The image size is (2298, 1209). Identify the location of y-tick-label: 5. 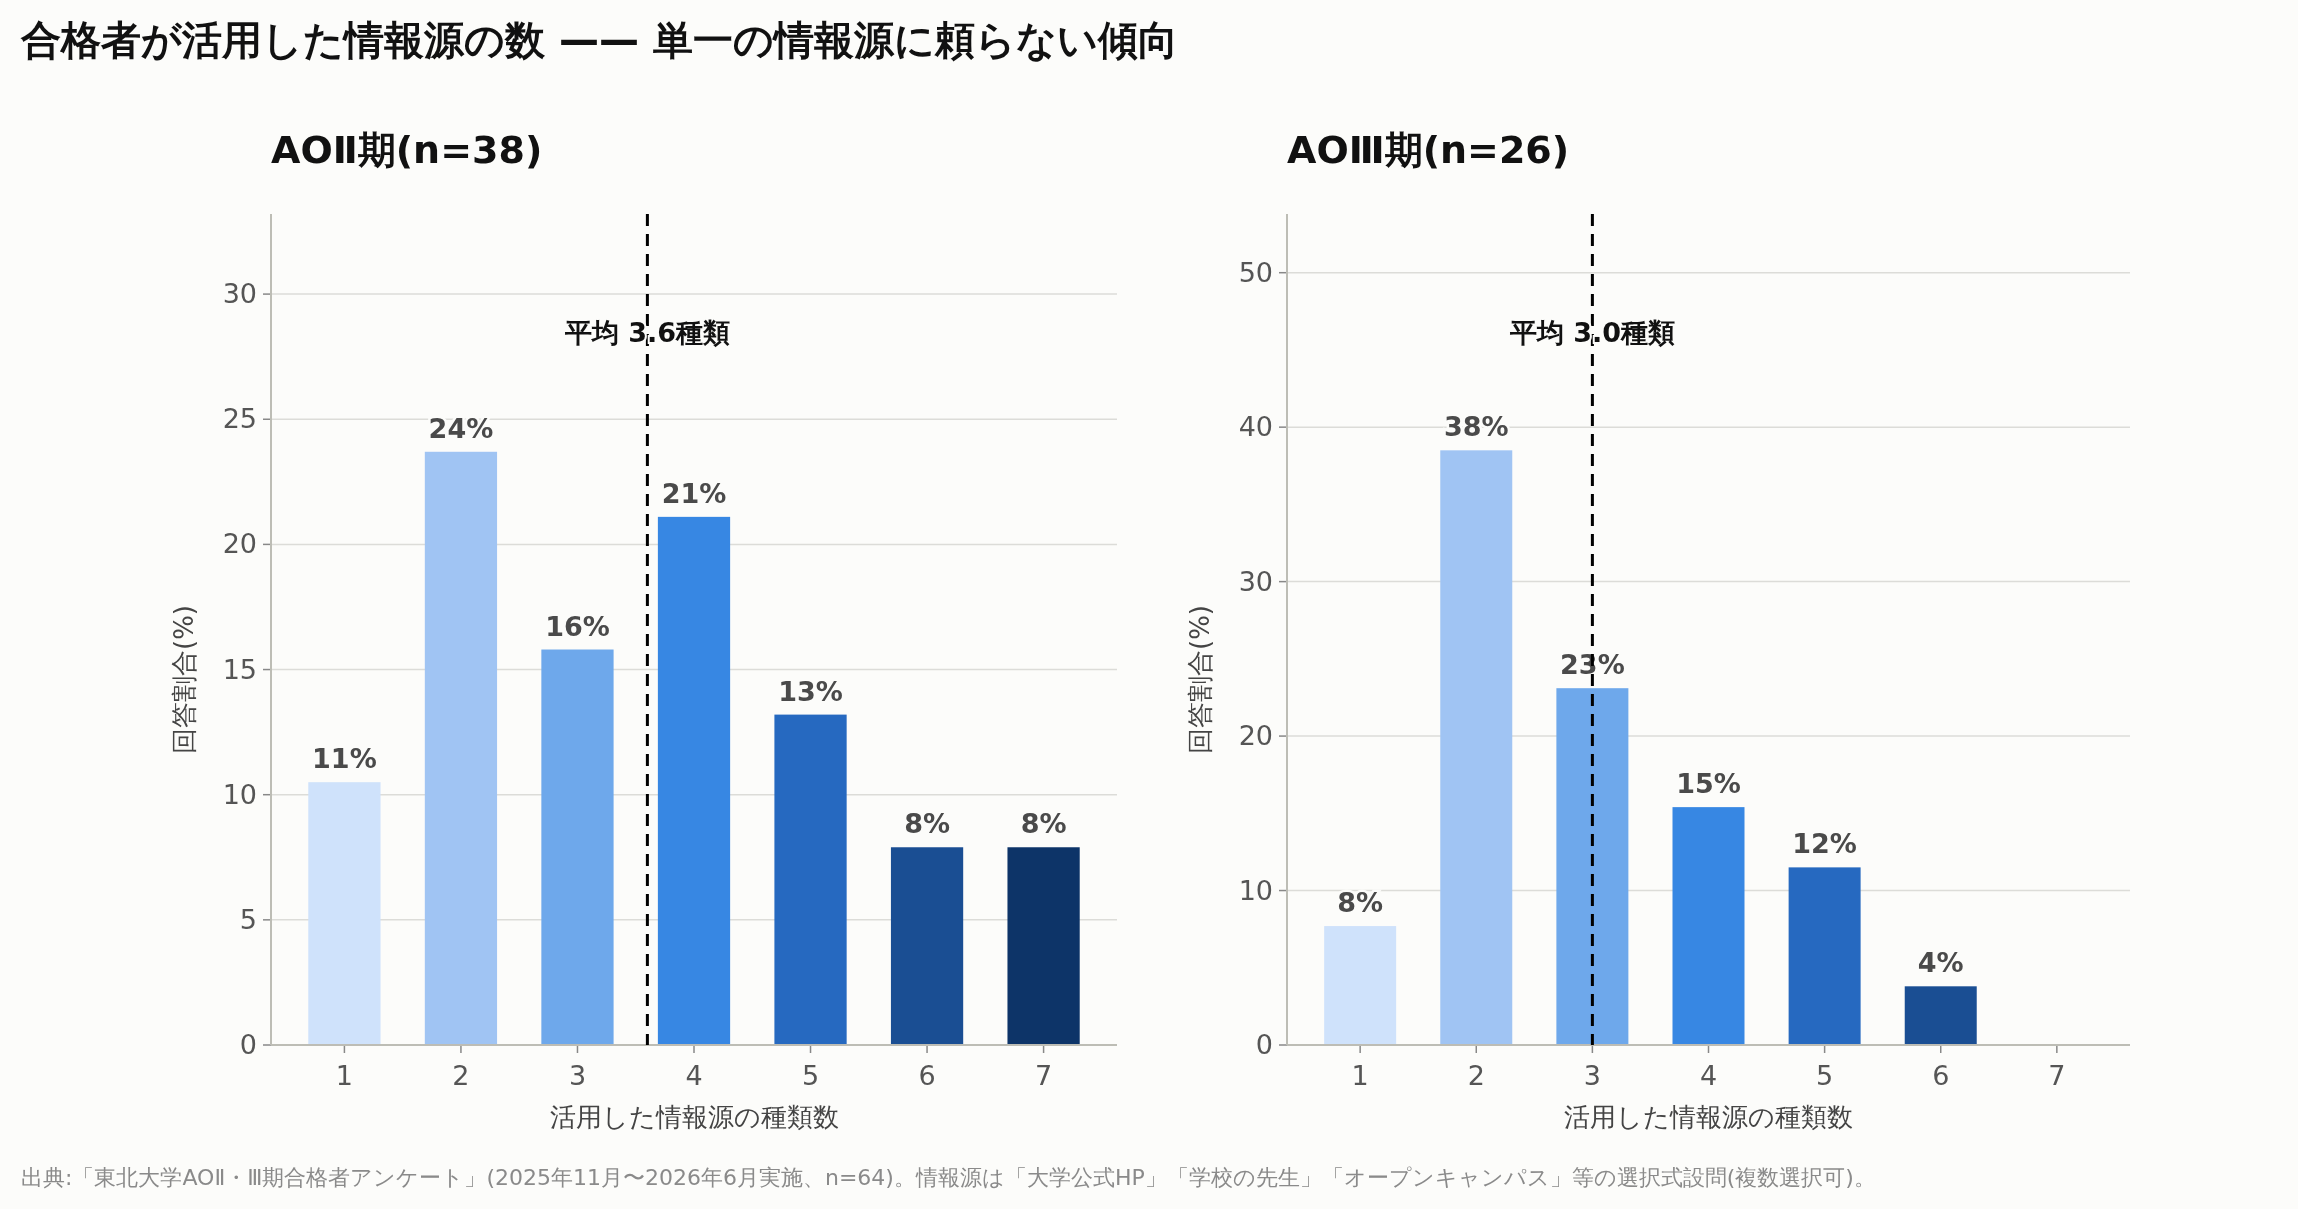
(248, 919).